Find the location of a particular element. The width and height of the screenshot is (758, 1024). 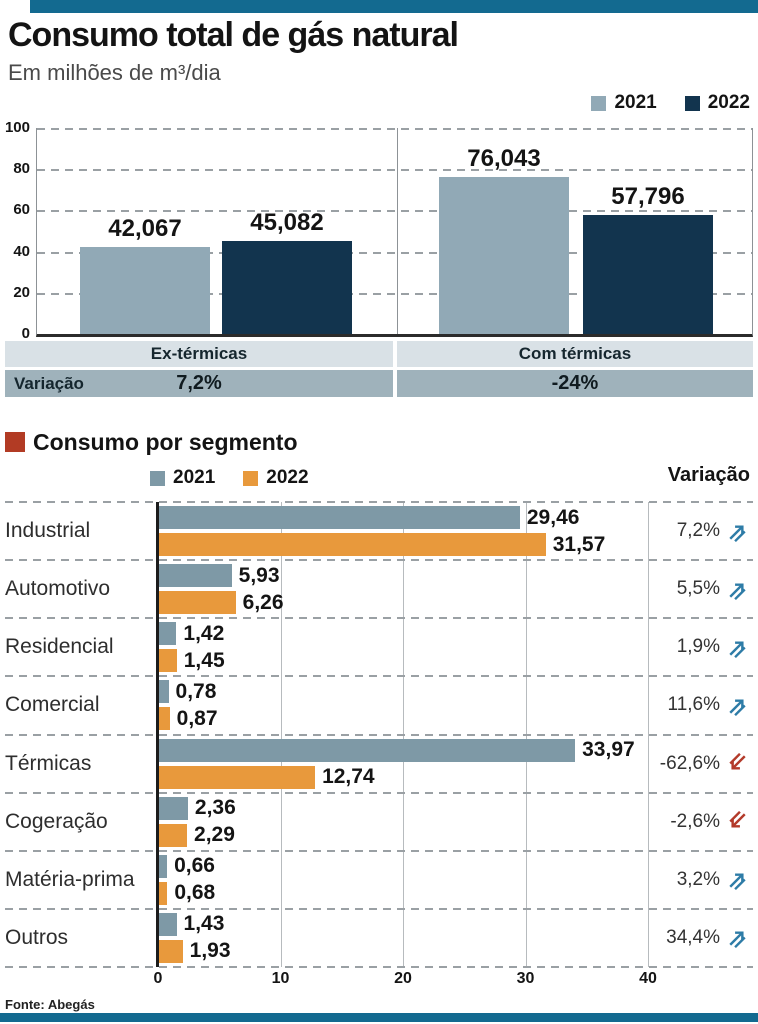

chart1-legend: 2021 2022 is located at coordinates (670, 103).